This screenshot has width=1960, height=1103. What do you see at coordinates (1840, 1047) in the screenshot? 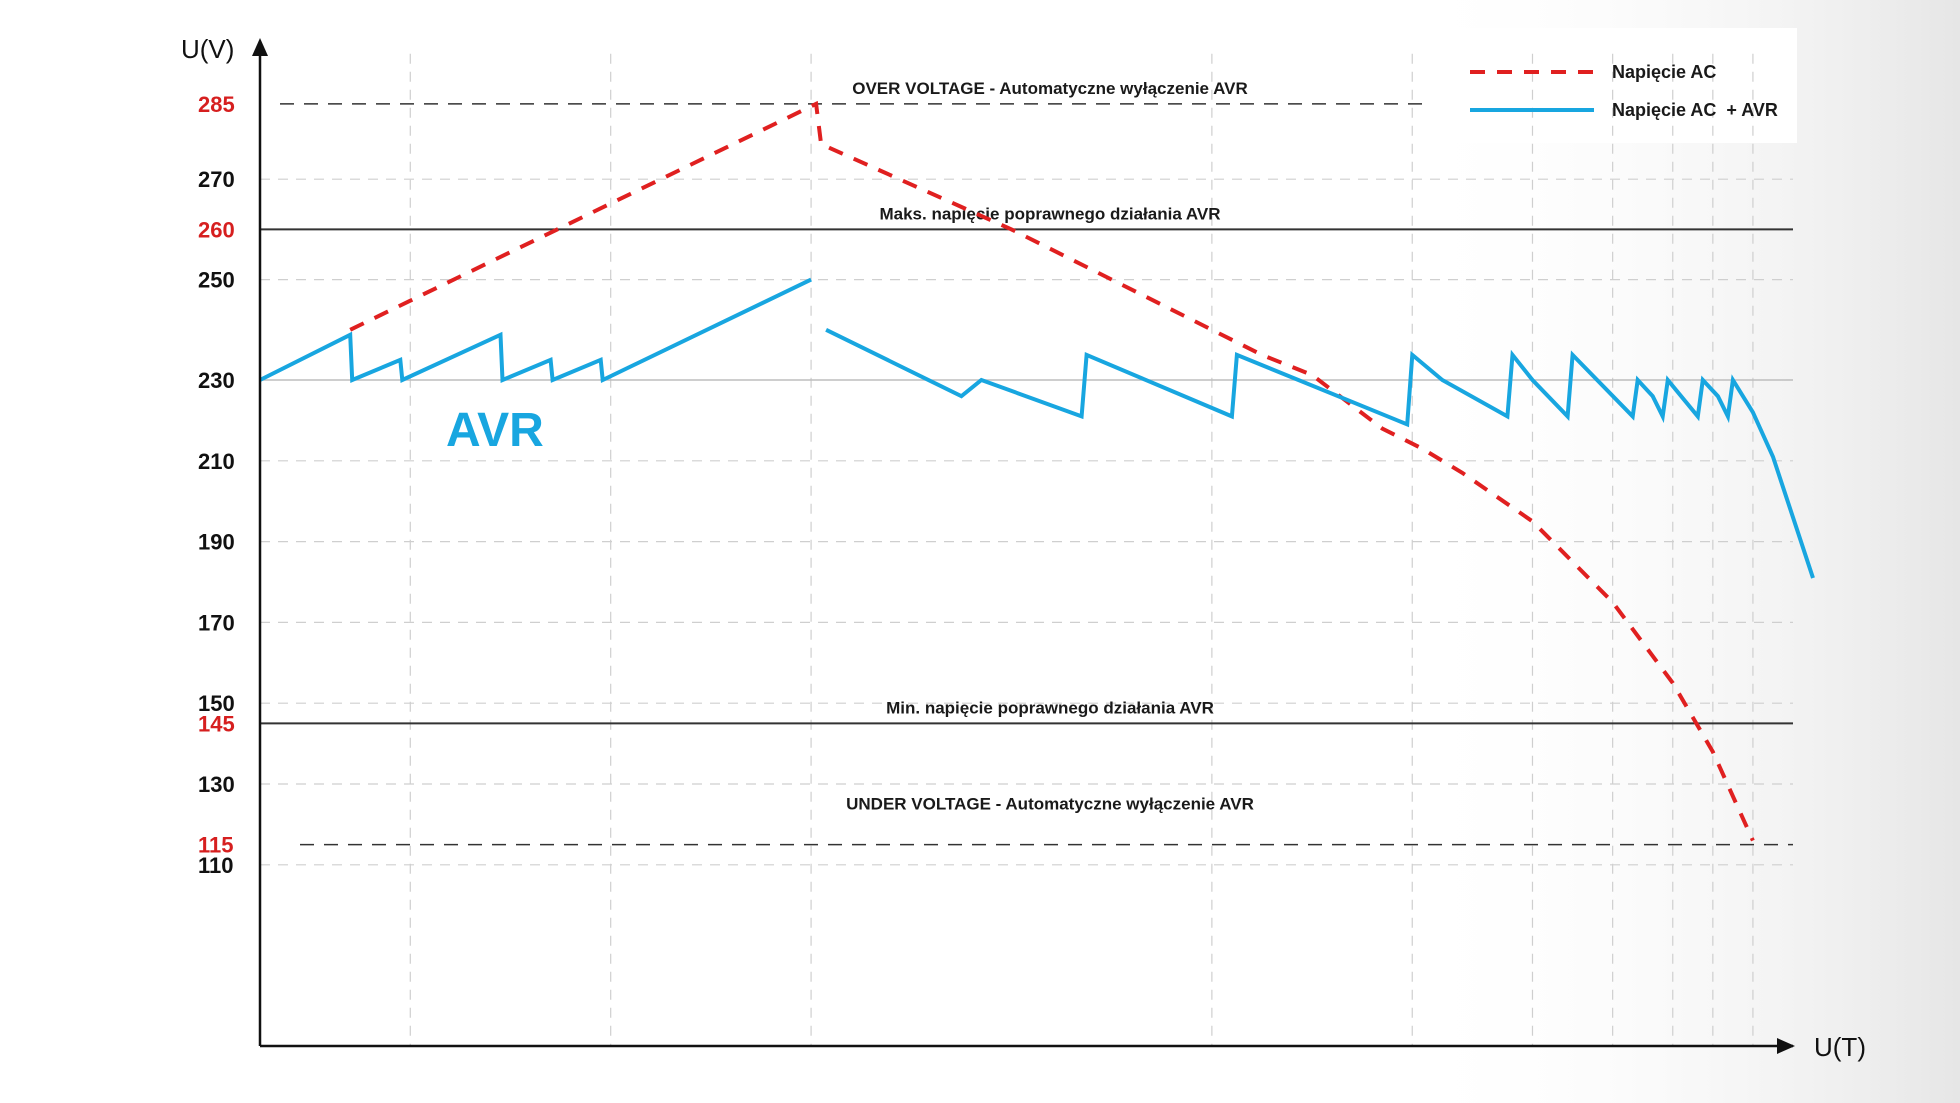
I see `x-axis-title: U(T)` at bounding box center [1840, 1047].